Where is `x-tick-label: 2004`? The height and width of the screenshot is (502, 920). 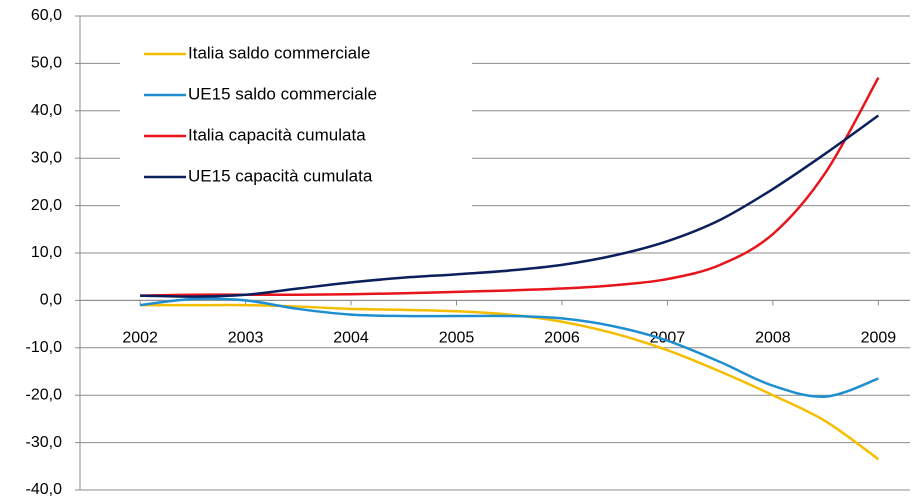
x-tick-label: 2004 is located at coordinates (351, 338).